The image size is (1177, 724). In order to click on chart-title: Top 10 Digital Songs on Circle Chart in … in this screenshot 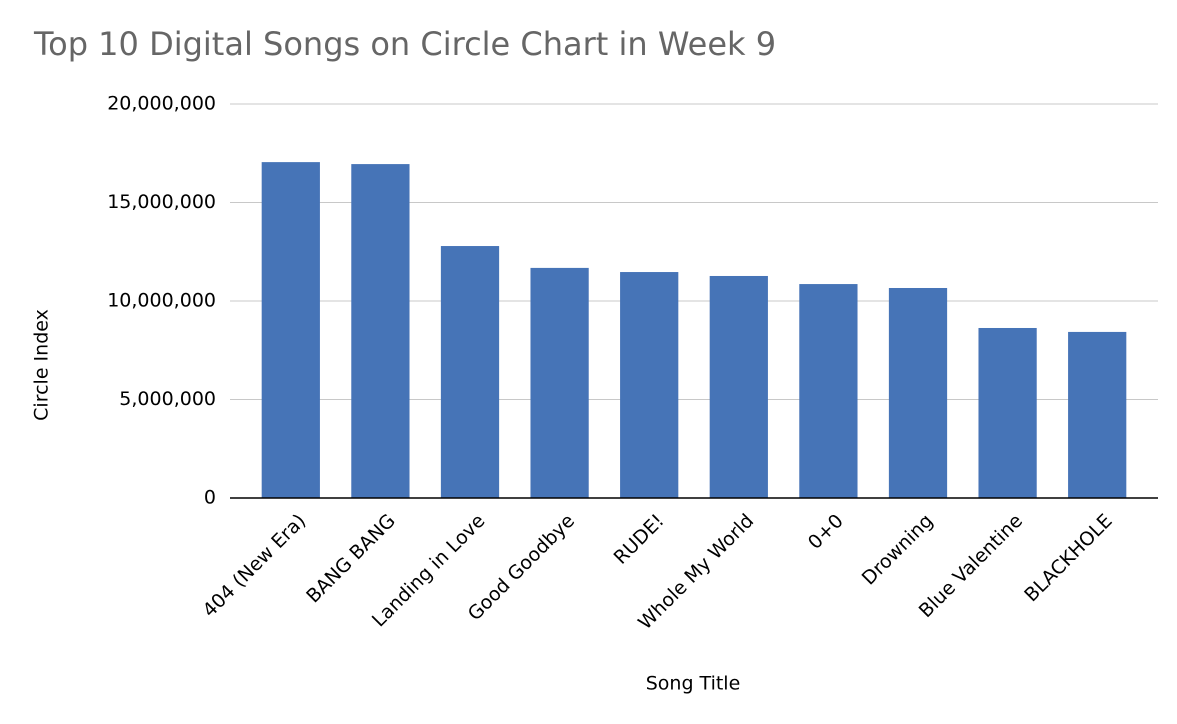, I will do `click(404, 44)`.